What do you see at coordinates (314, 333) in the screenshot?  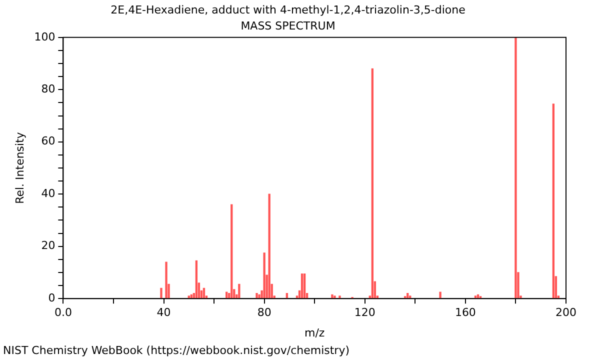 I see `x-axis-title: m/z` at bounding box center [314, 333].